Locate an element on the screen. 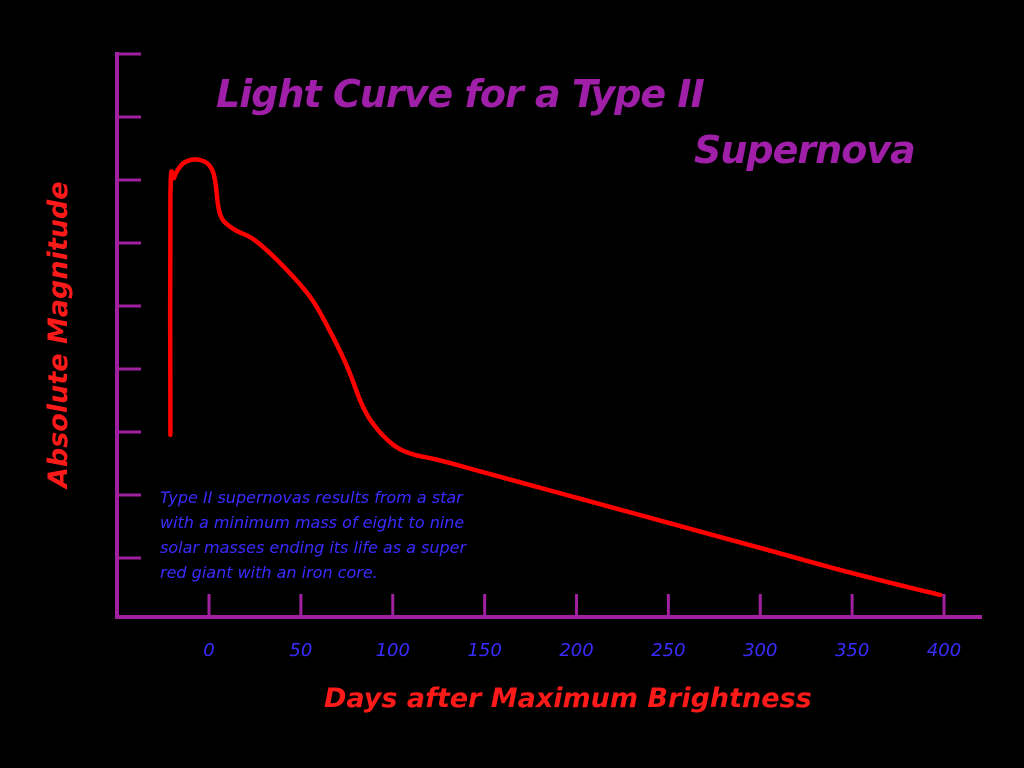  x-axis-tick-label: 400 is located at coordinates (944, 650).